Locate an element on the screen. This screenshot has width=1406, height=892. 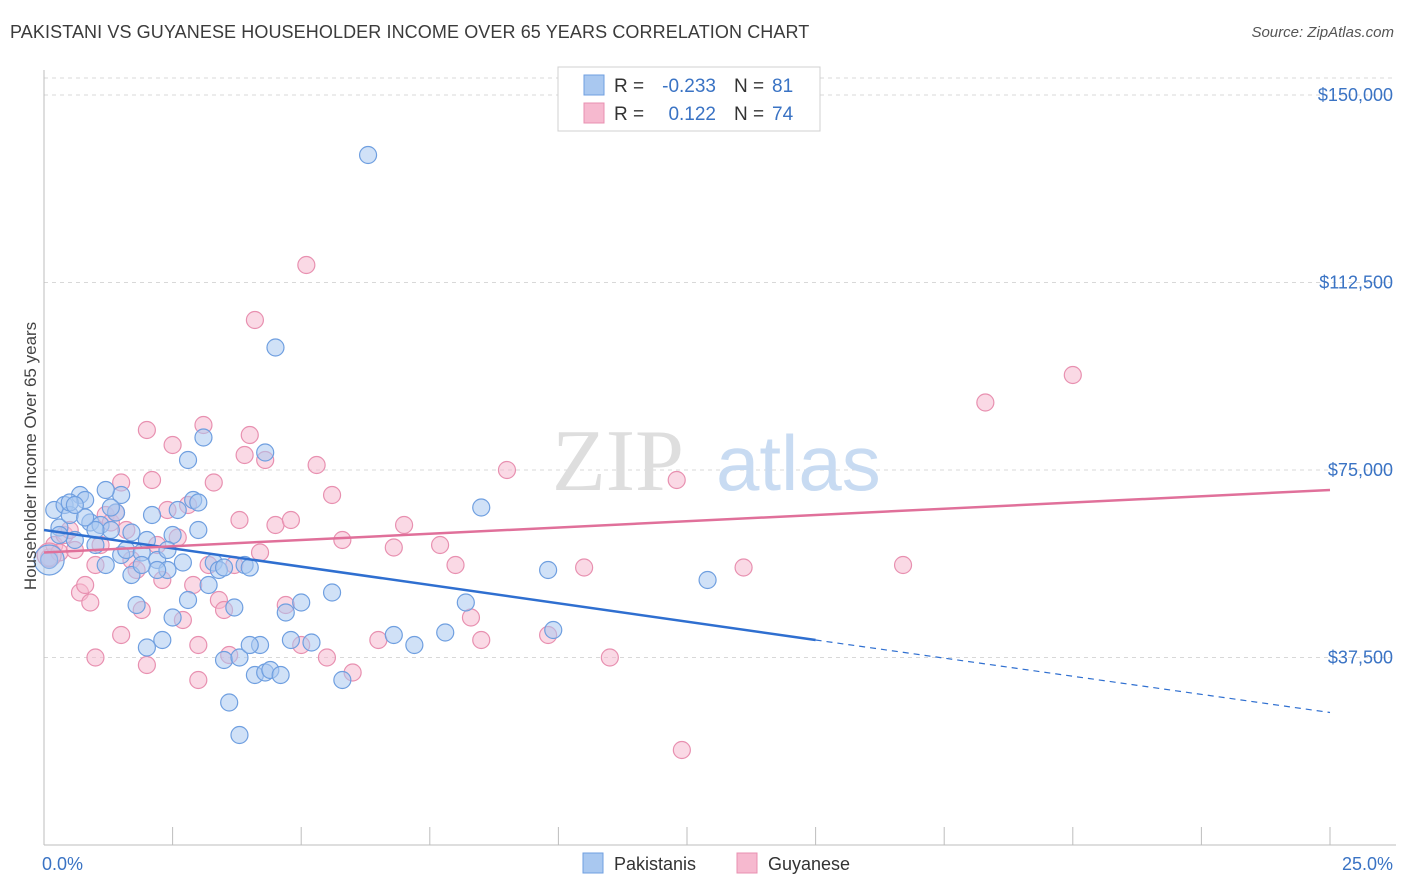
pakistanis-trend-extension is located at coordinates (1073, 676).